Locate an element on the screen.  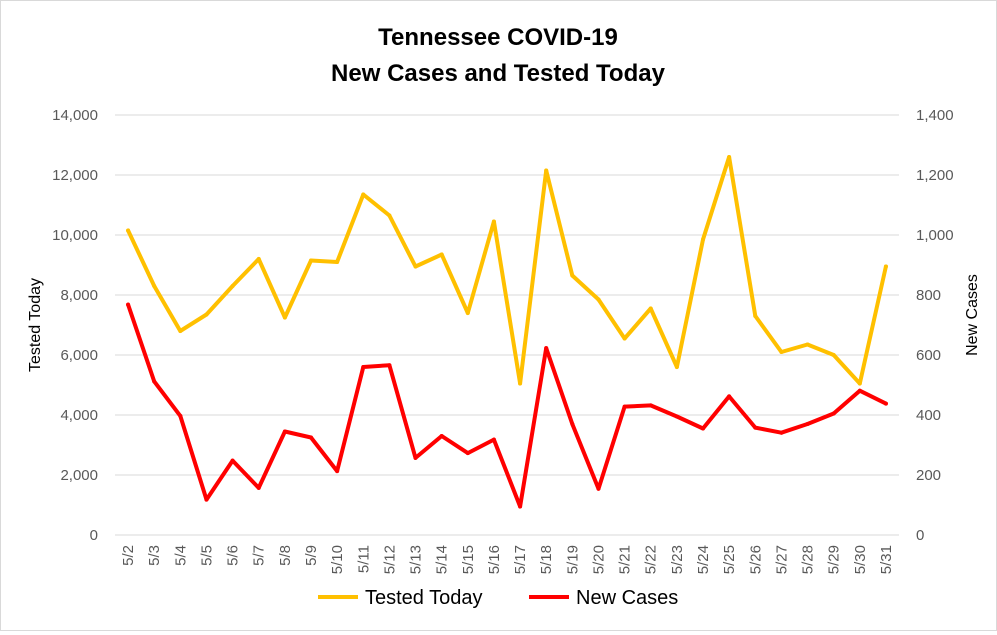
chart-title-line-1: Tennessee COVID-19 is located at coordinates (498, 37).